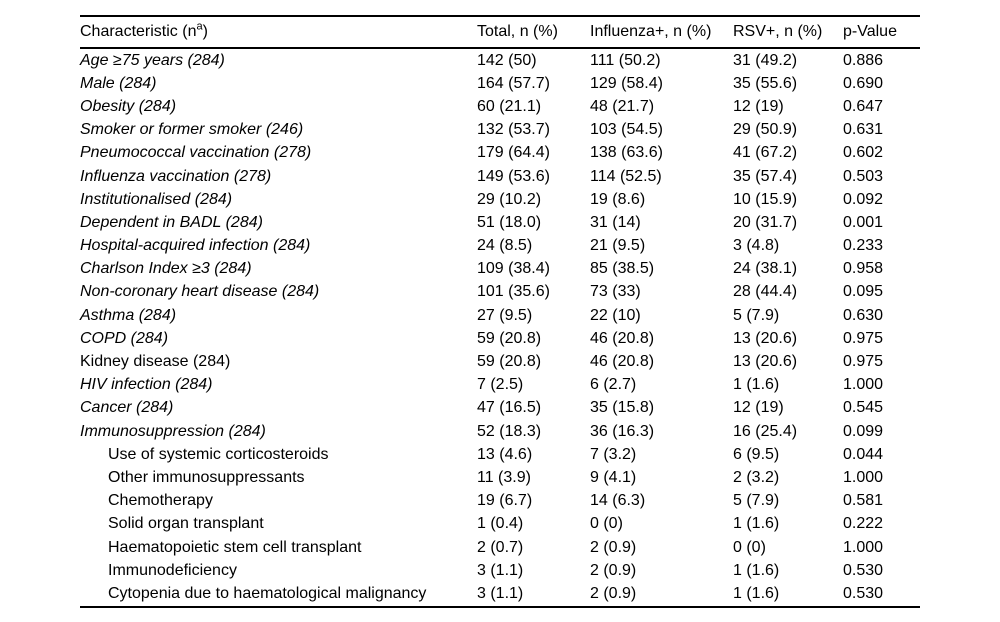 The height and width of the screenshot is (622, 1000). Describe the element at coordinates (533, 32) in the screenshot. I see `col-header-total: Total, n (%)` at that location.